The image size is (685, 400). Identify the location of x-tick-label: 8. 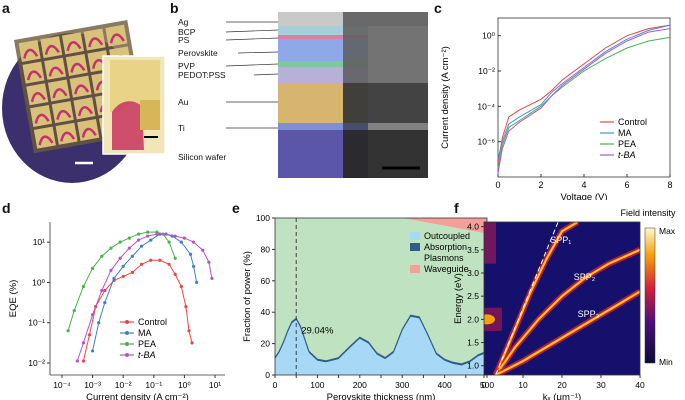
(669, 185).